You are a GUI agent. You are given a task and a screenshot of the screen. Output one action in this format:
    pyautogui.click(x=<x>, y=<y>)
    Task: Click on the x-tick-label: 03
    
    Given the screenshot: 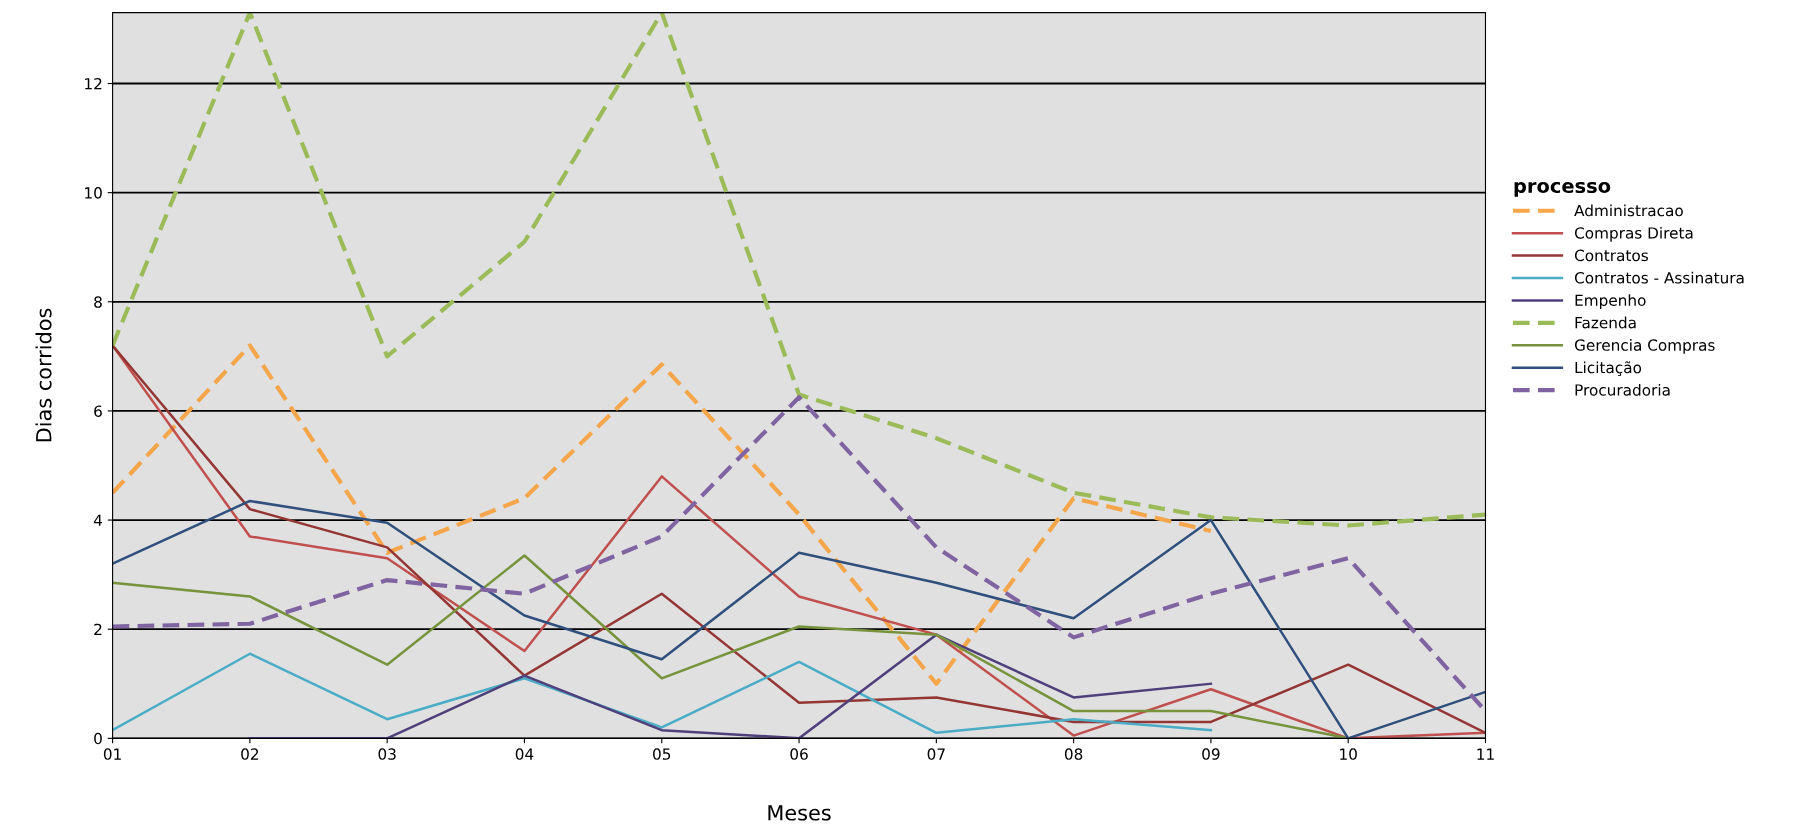 What is the action you would take?
    pyautogui.click(x=387, y=754)
    